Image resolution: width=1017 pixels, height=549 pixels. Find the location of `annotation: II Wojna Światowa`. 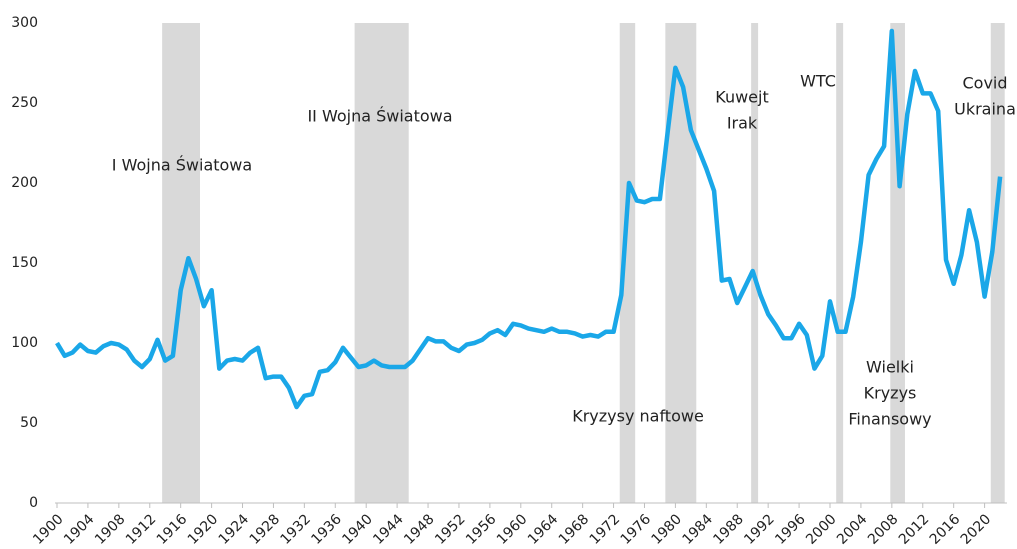

annotation: II Wojna Światowa is located at coordinates (379, 116).